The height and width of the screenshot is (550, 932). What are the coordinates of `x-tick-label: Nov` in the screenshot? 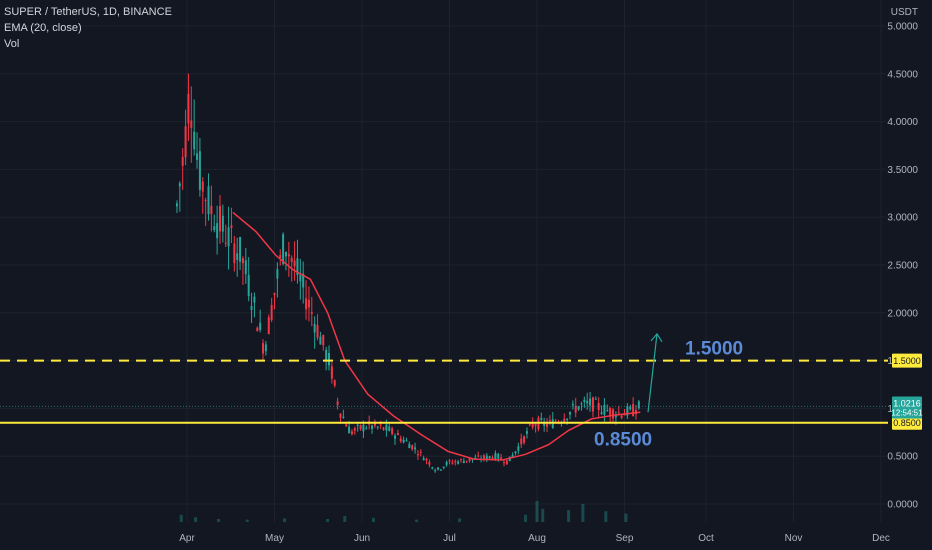 It's located at (794, 538).